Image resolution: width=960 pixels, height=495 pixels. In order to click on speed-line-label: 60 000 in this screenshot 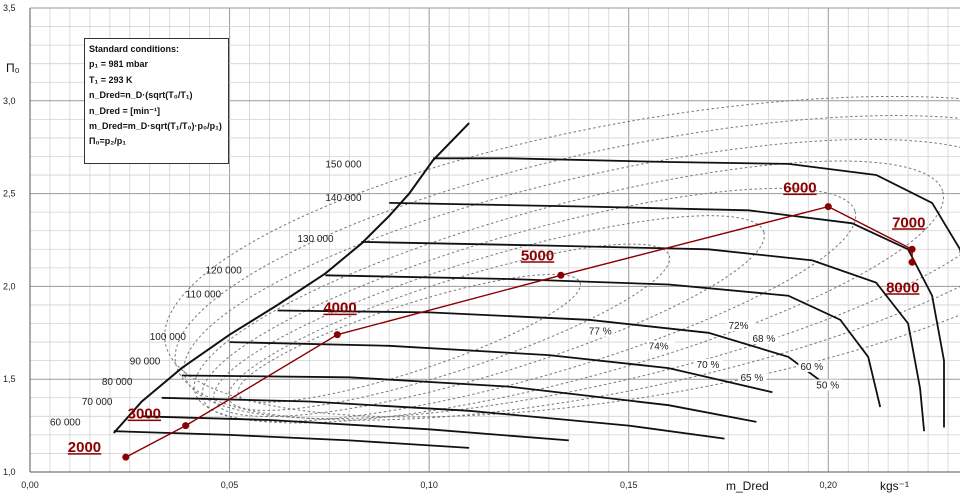, I will do `click(65, 423)`.